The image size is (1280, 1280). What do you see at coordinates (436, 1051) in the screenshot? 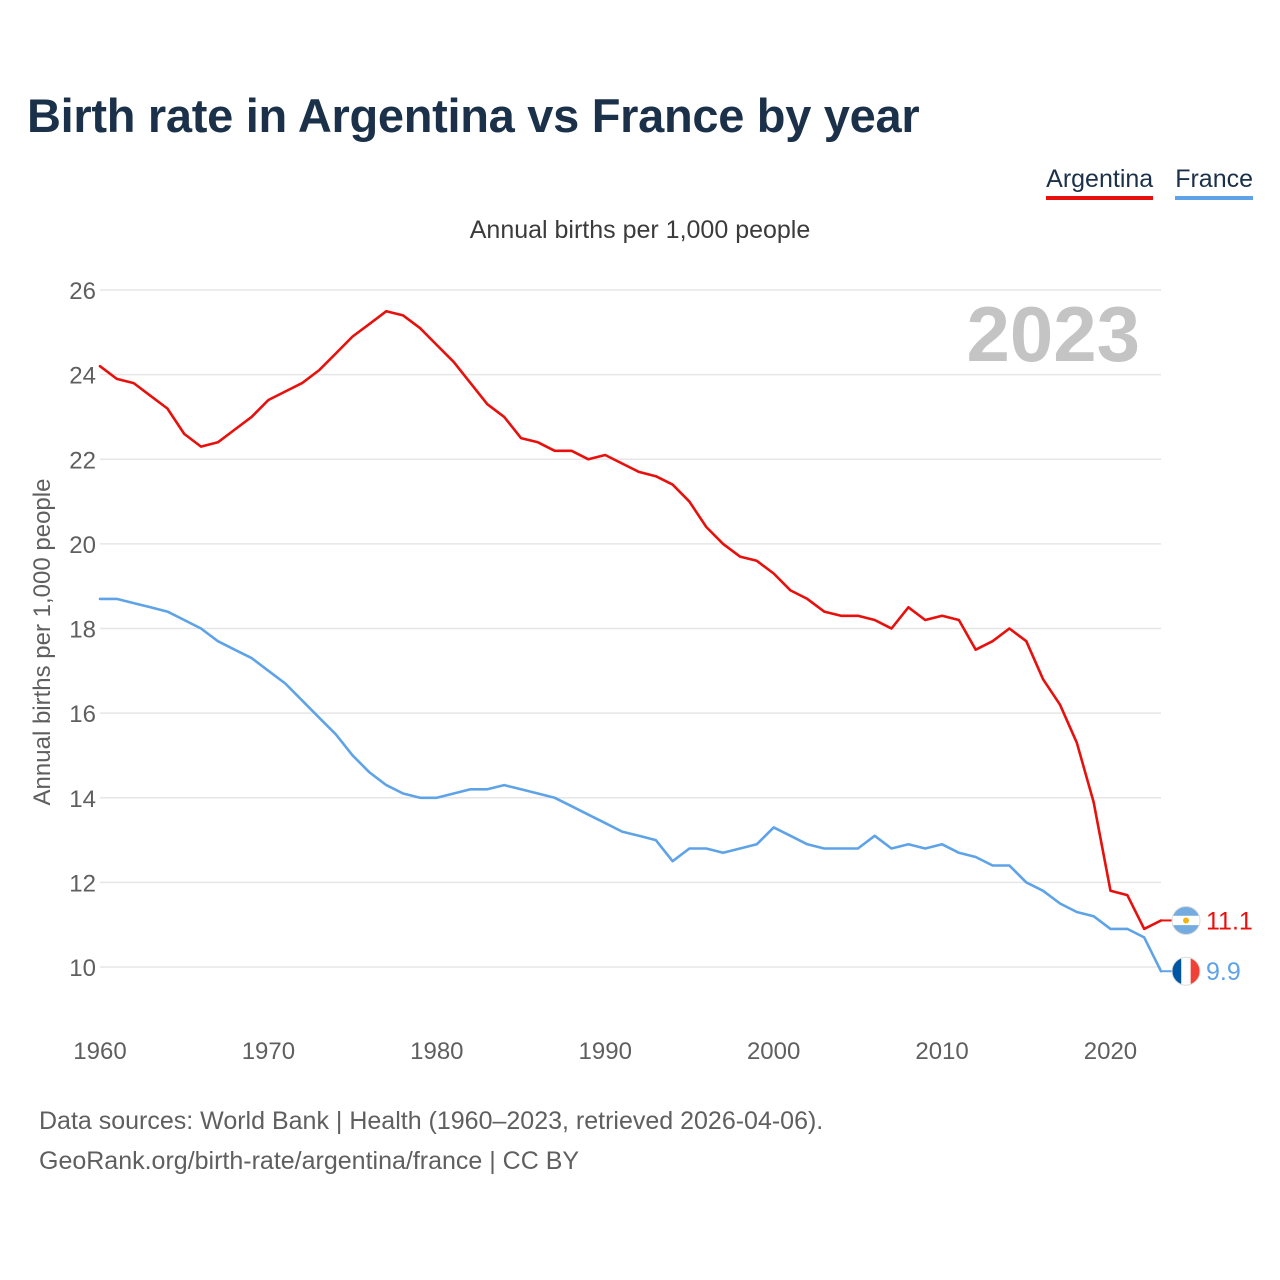
I see `x-tick-label: 1980` at bounding box center [436, 1051].